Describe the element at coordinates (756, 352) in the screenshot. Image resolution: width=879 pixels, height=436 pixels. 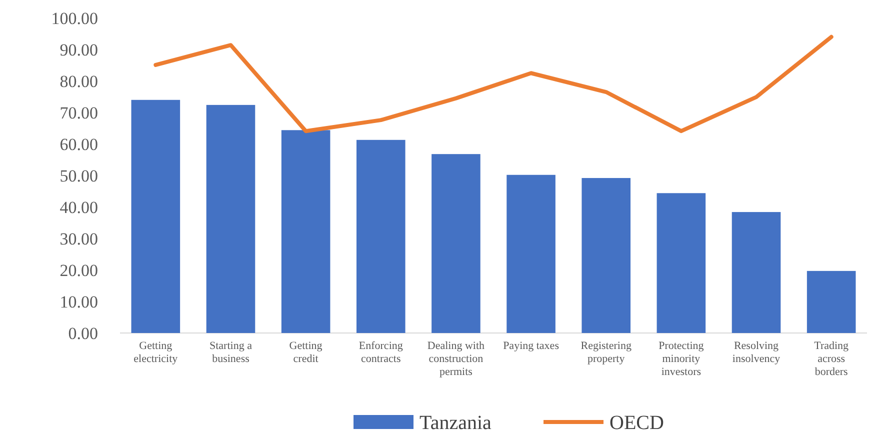
I see `x-tick-label: Resolving insolvency` at that location.